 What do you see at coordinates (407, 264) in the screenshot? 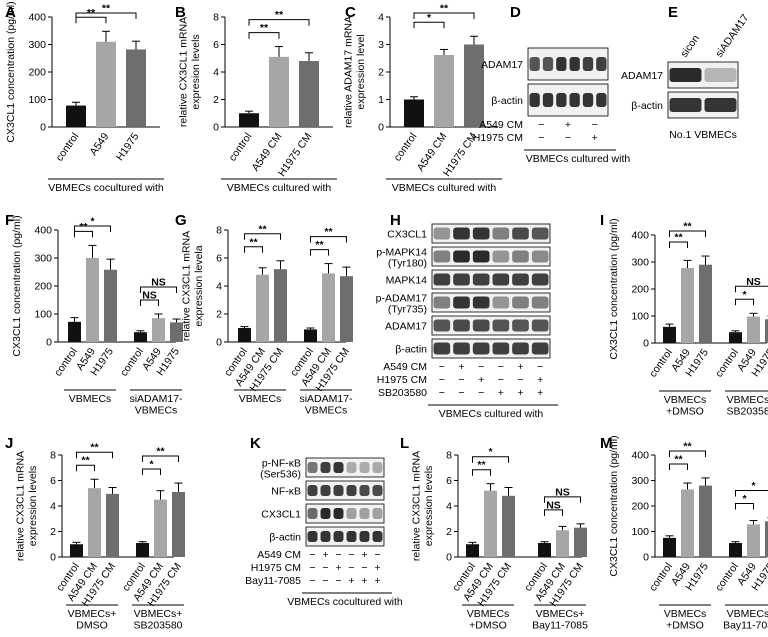
I see `row-label-line-2: (Tyr180)` at bounding box center [407, 264].